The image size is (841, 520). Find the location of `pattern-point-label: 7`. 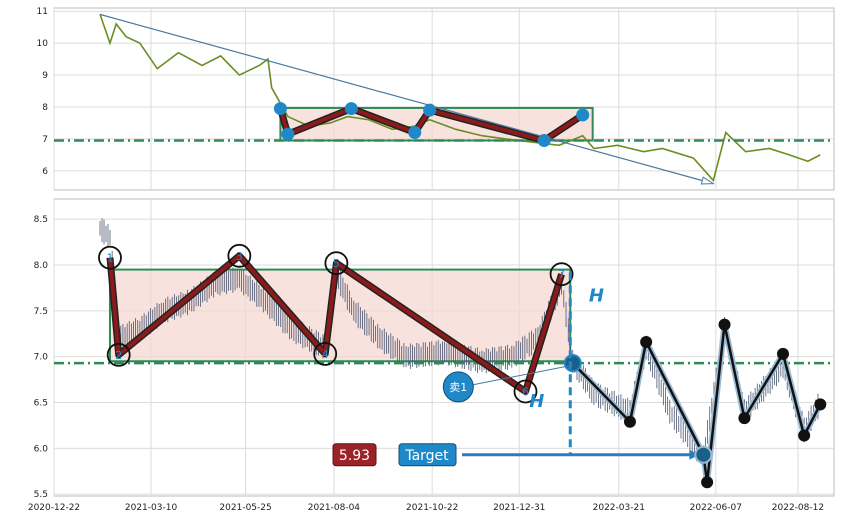

pattern-point-label: 7 is located at coordinates (561, 274).